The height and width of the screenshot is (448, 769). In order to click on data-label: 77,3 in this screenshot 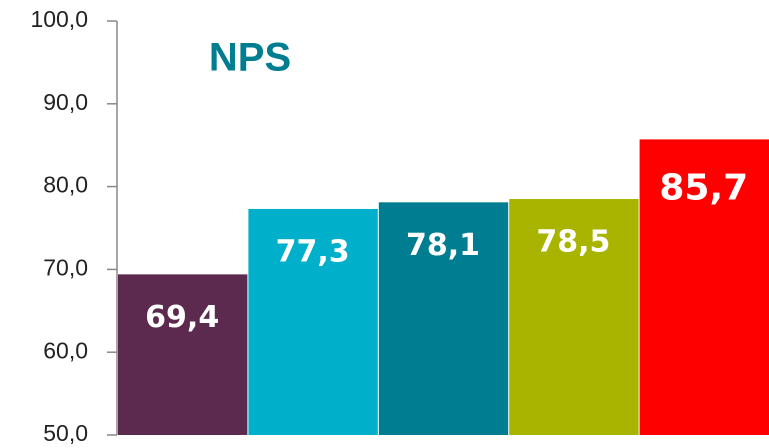, I will do `click(313, 251)`.